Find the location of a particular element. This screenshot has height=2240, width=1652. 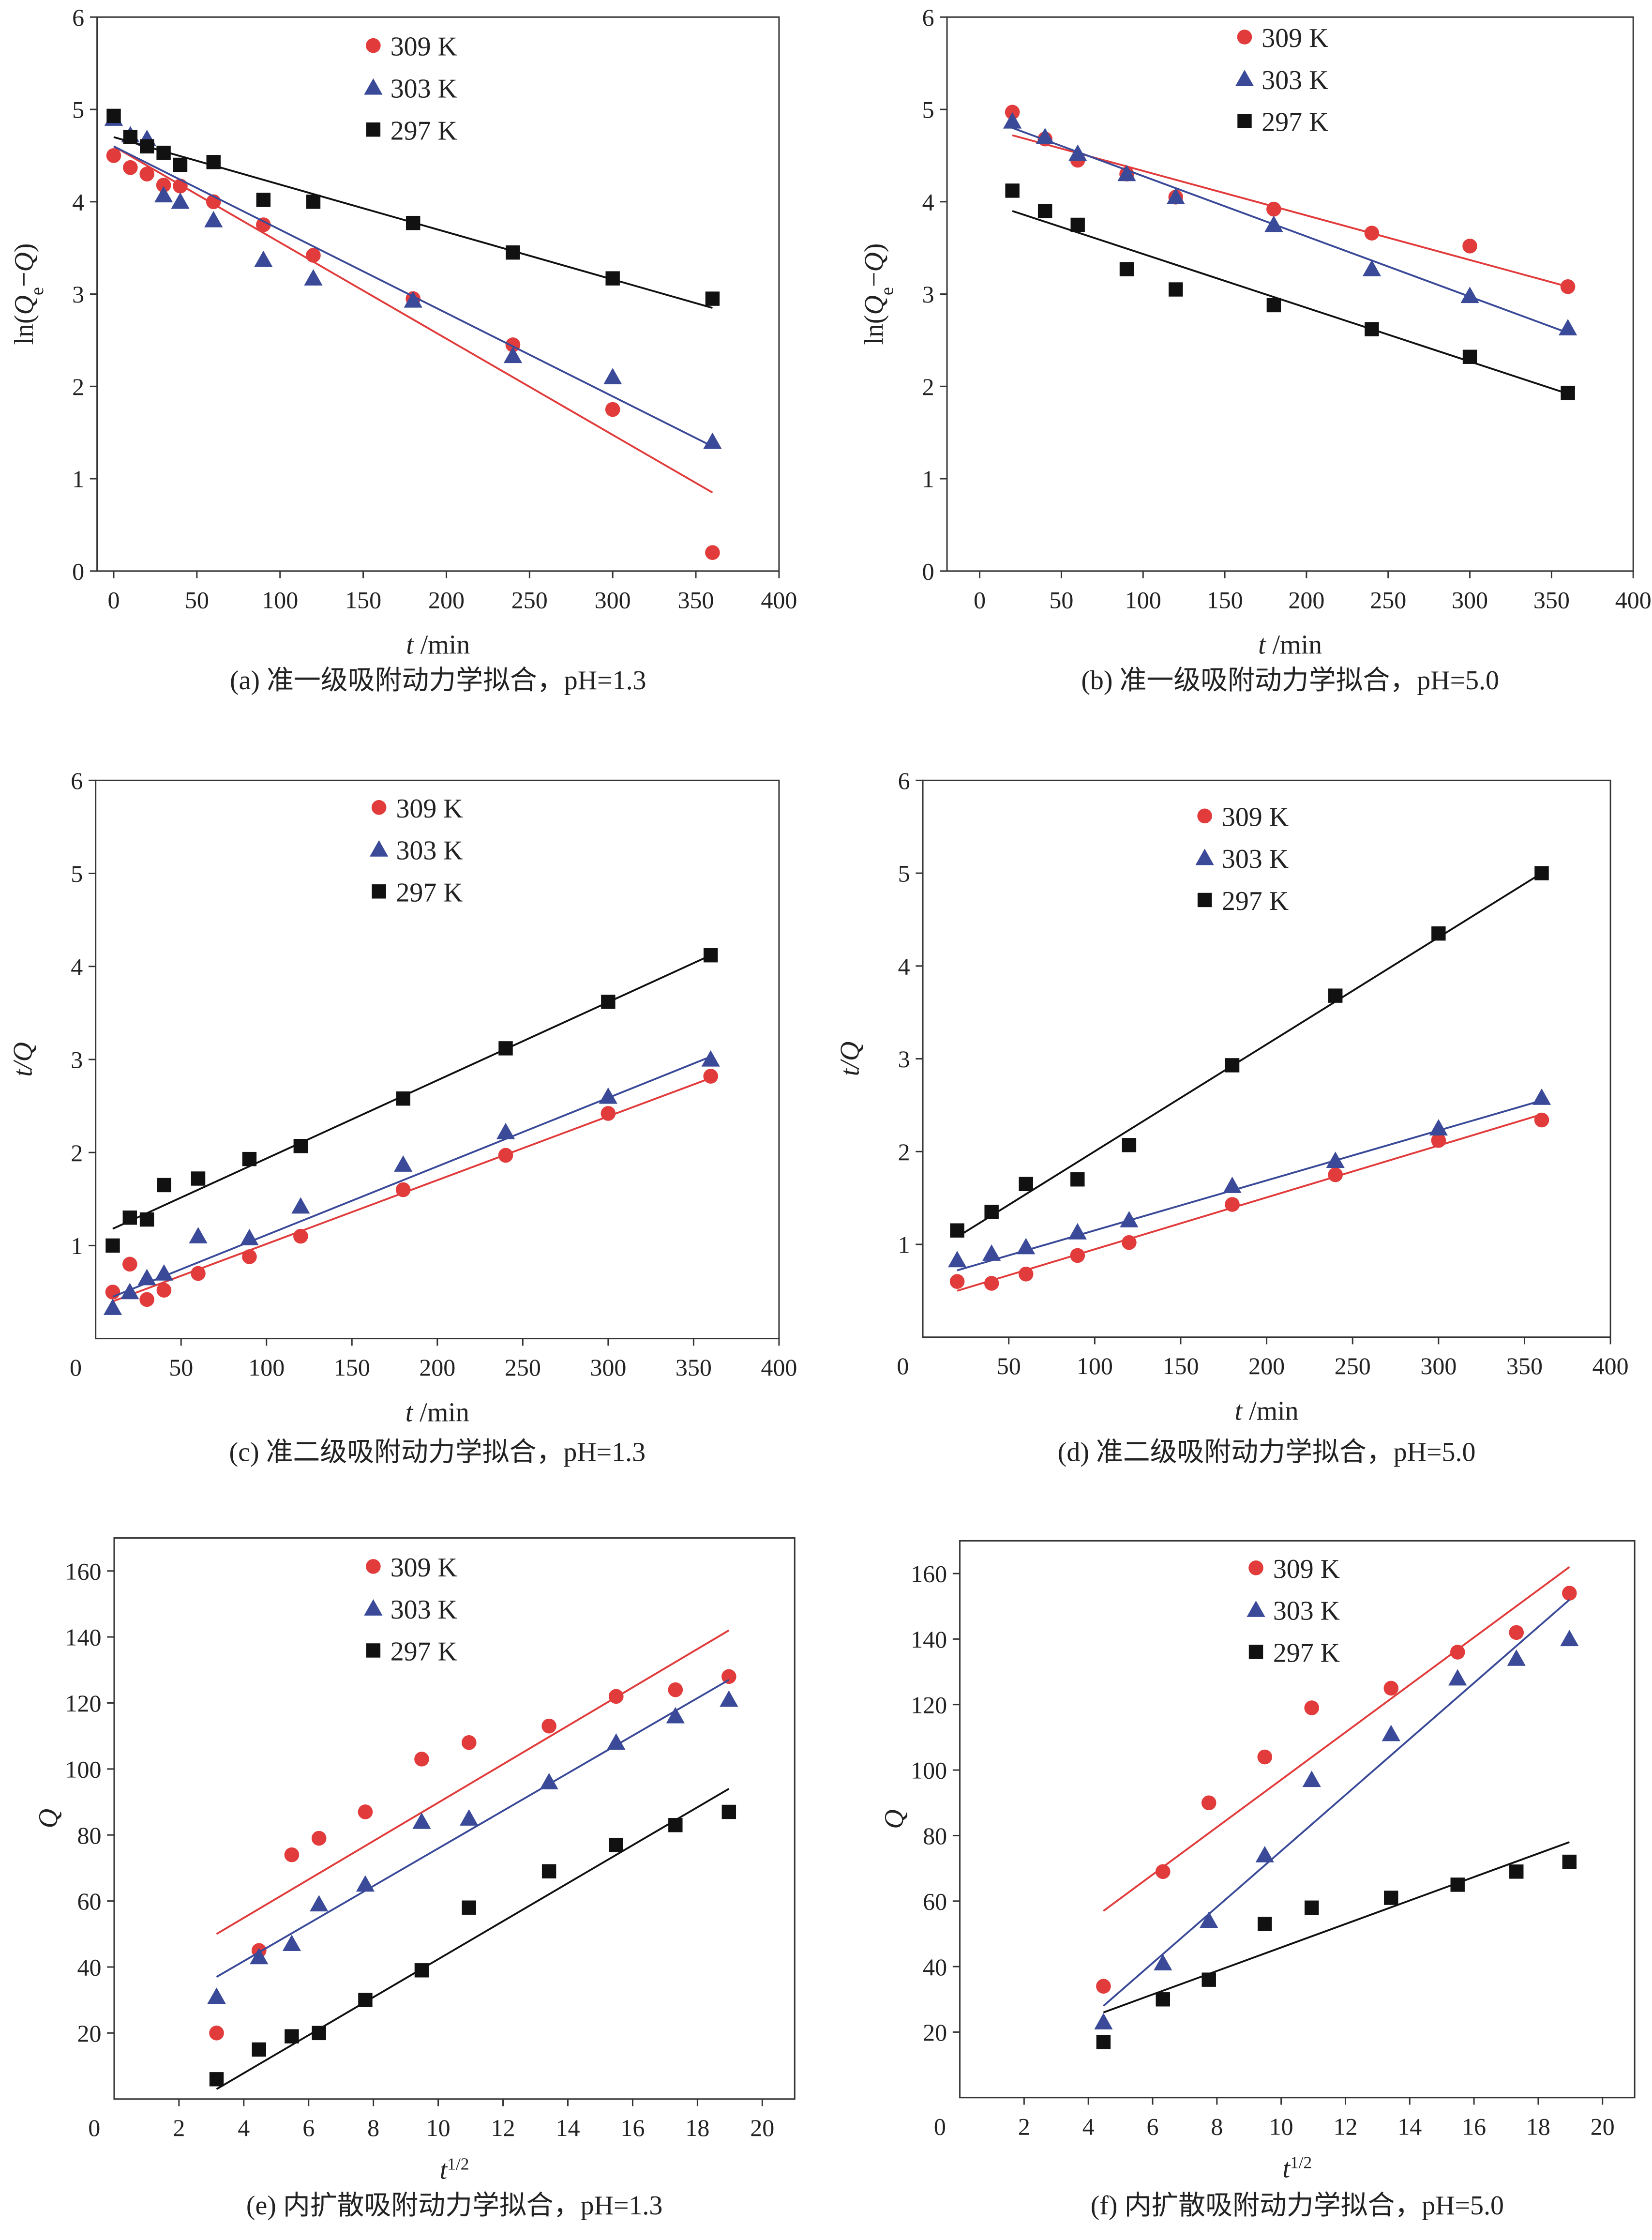

x-tick-label: 6 is located at coordinates (308, 2128).